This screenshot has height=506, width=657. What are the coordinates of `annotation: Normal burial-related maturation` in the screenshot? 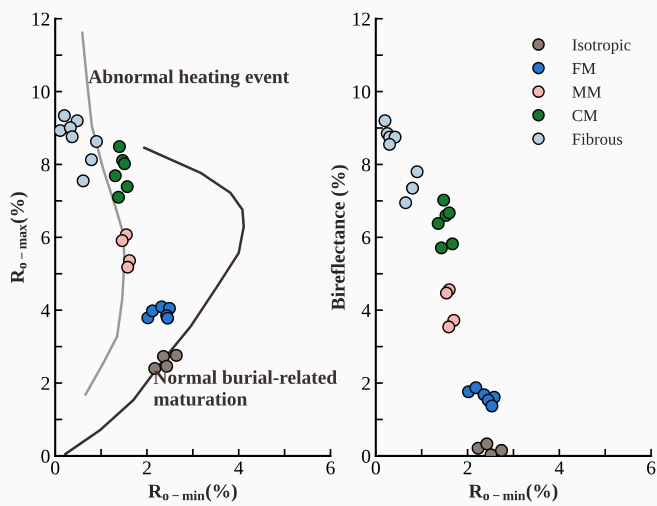 It's located at (245, 388).